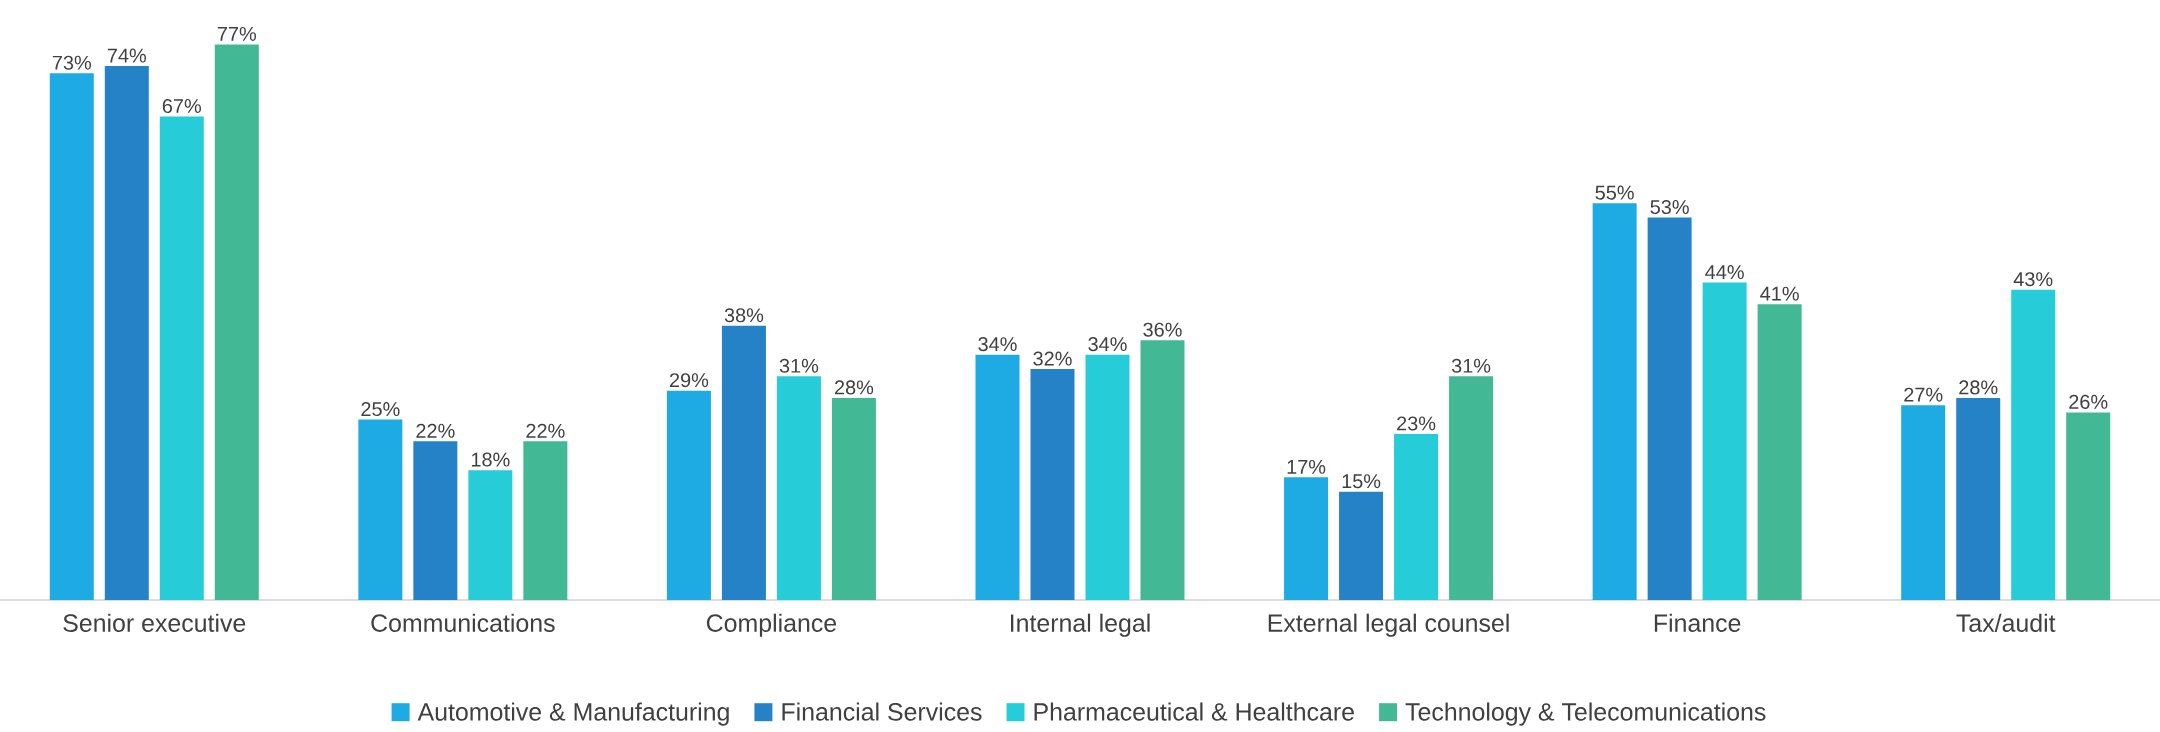 Image resolution: width=2160 pixels, height=732 pixels. Describe the element at coordinates (2088, 401) in the screenshot. I see `data-label: 26%` at that location.